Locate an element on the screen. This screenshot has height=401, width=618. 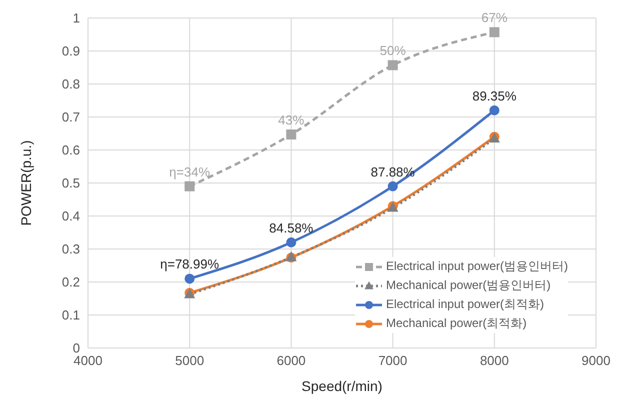
y-tick-label: 0.2 is located at coordinates (71, 282).